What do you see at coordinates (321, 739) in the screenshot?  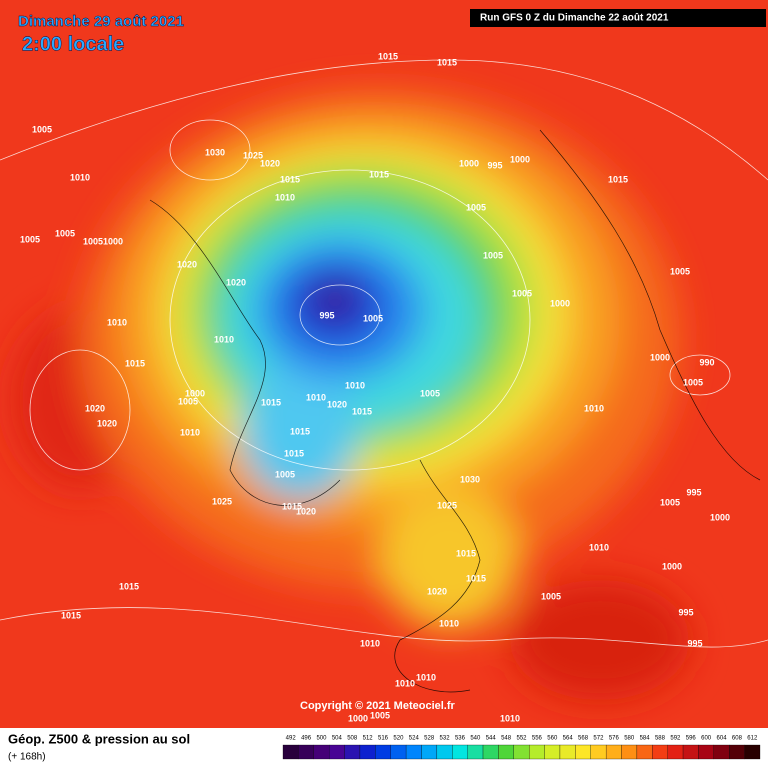 I see `scale-label: 500` at bounding box center [321, 739].